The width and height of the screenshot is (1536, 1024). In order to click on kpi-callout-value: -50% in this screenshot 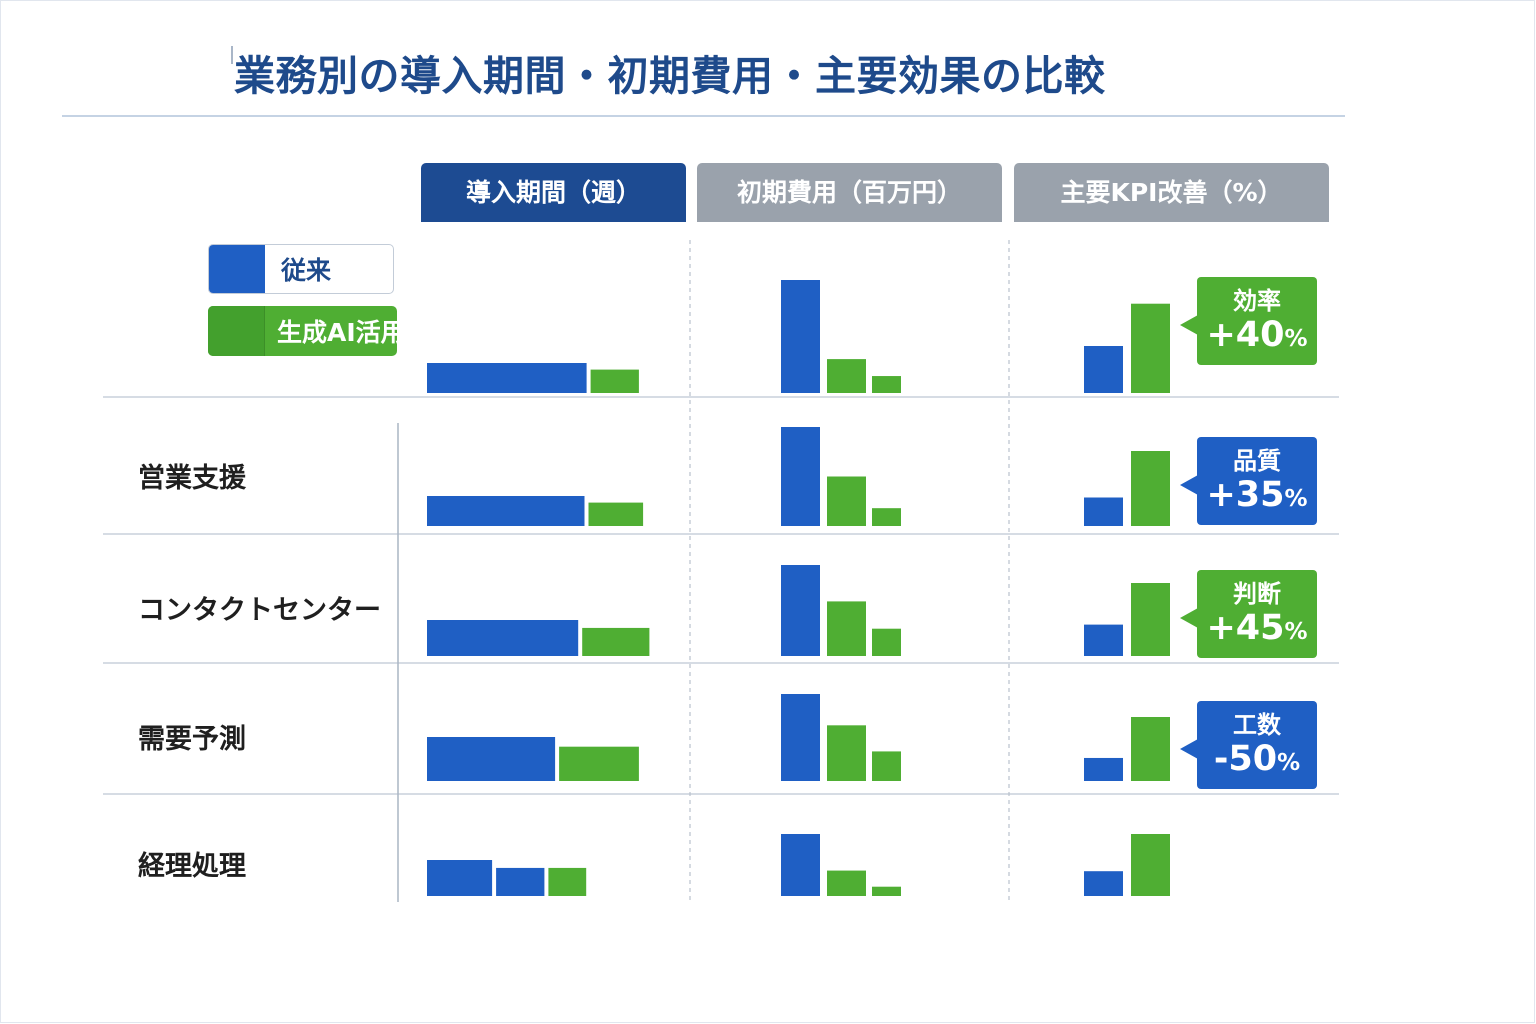, I will do `click(1257, 761)`.